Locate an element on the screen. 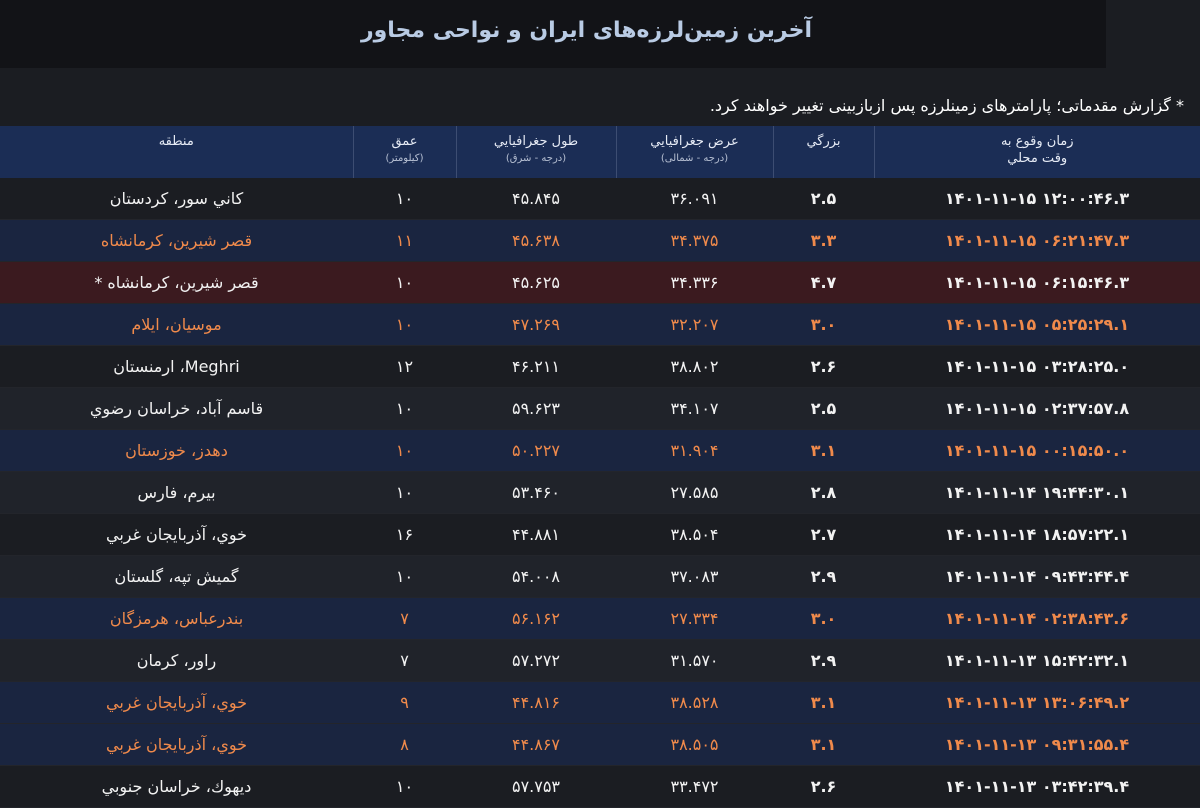  title-bar: آخرین زمین‌لرزه‌های ایران و نواحی مجاور is located at coordinates (553, 34).